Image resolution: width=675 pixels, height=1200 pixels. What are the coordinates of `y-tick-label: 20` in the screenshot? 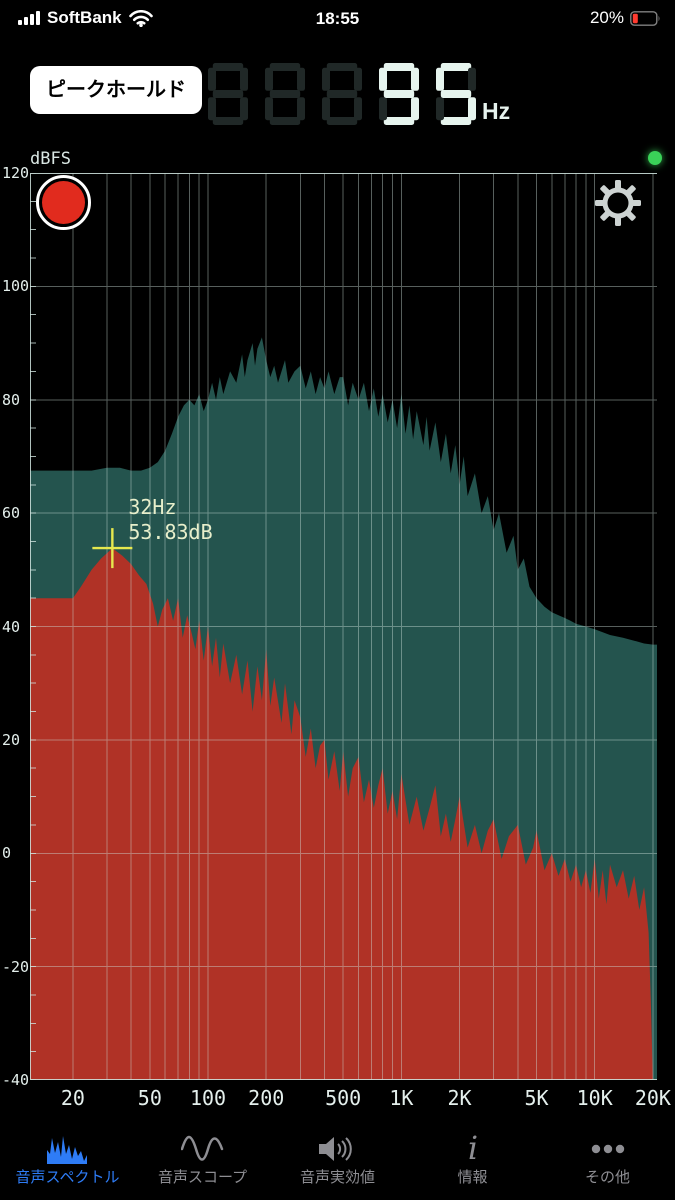 It's located at (11, 739).